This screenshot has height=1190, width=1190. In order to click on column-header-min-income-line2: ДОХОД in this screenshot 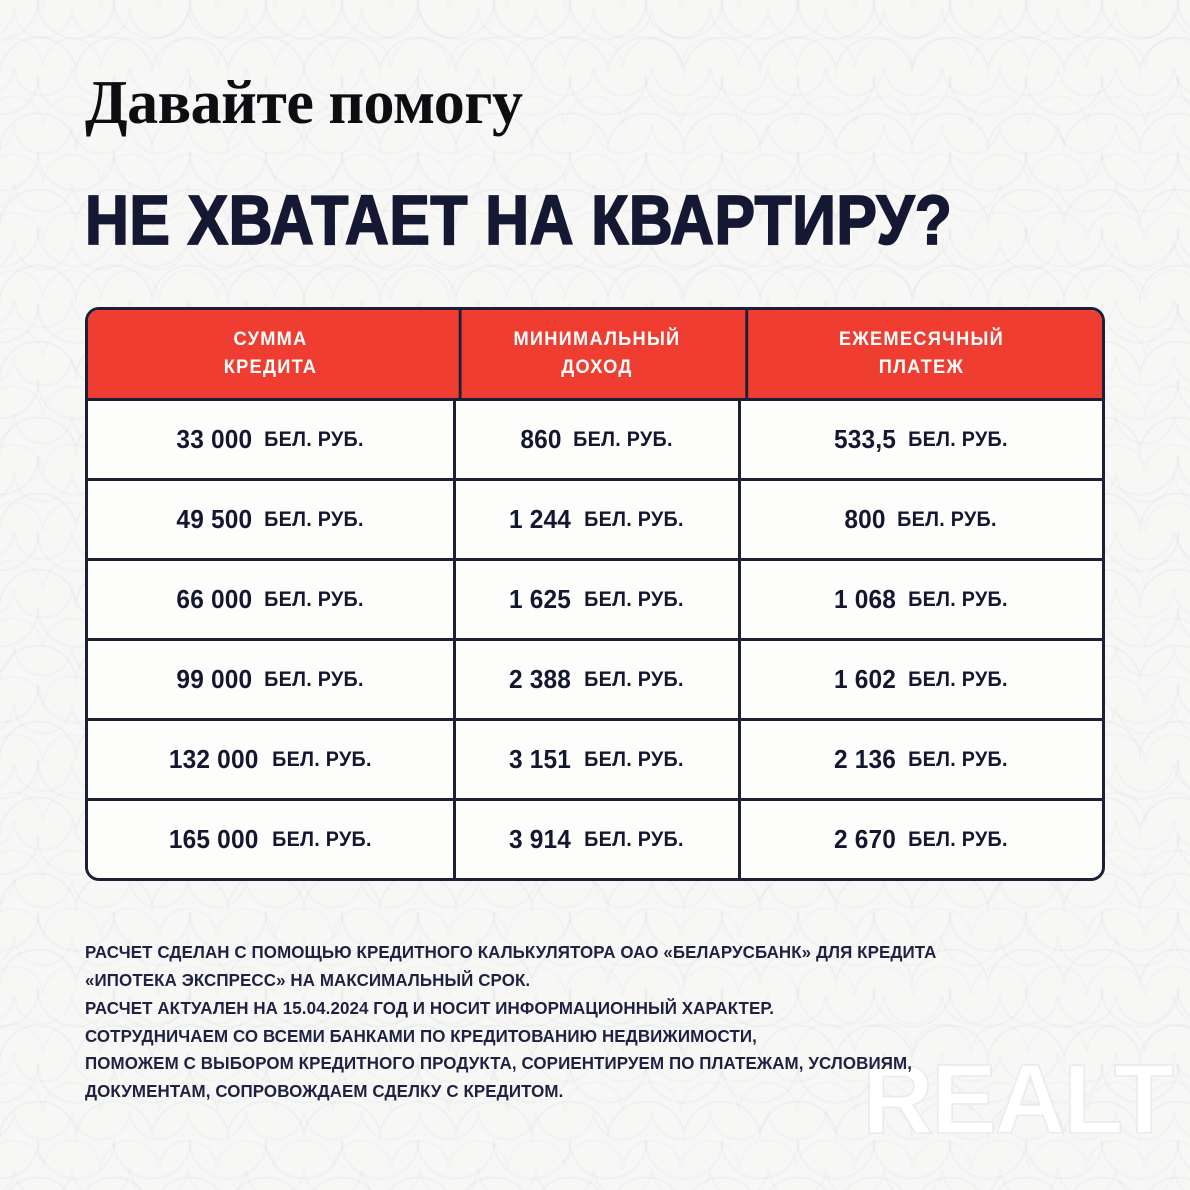, I will do `click(597, 367)`.